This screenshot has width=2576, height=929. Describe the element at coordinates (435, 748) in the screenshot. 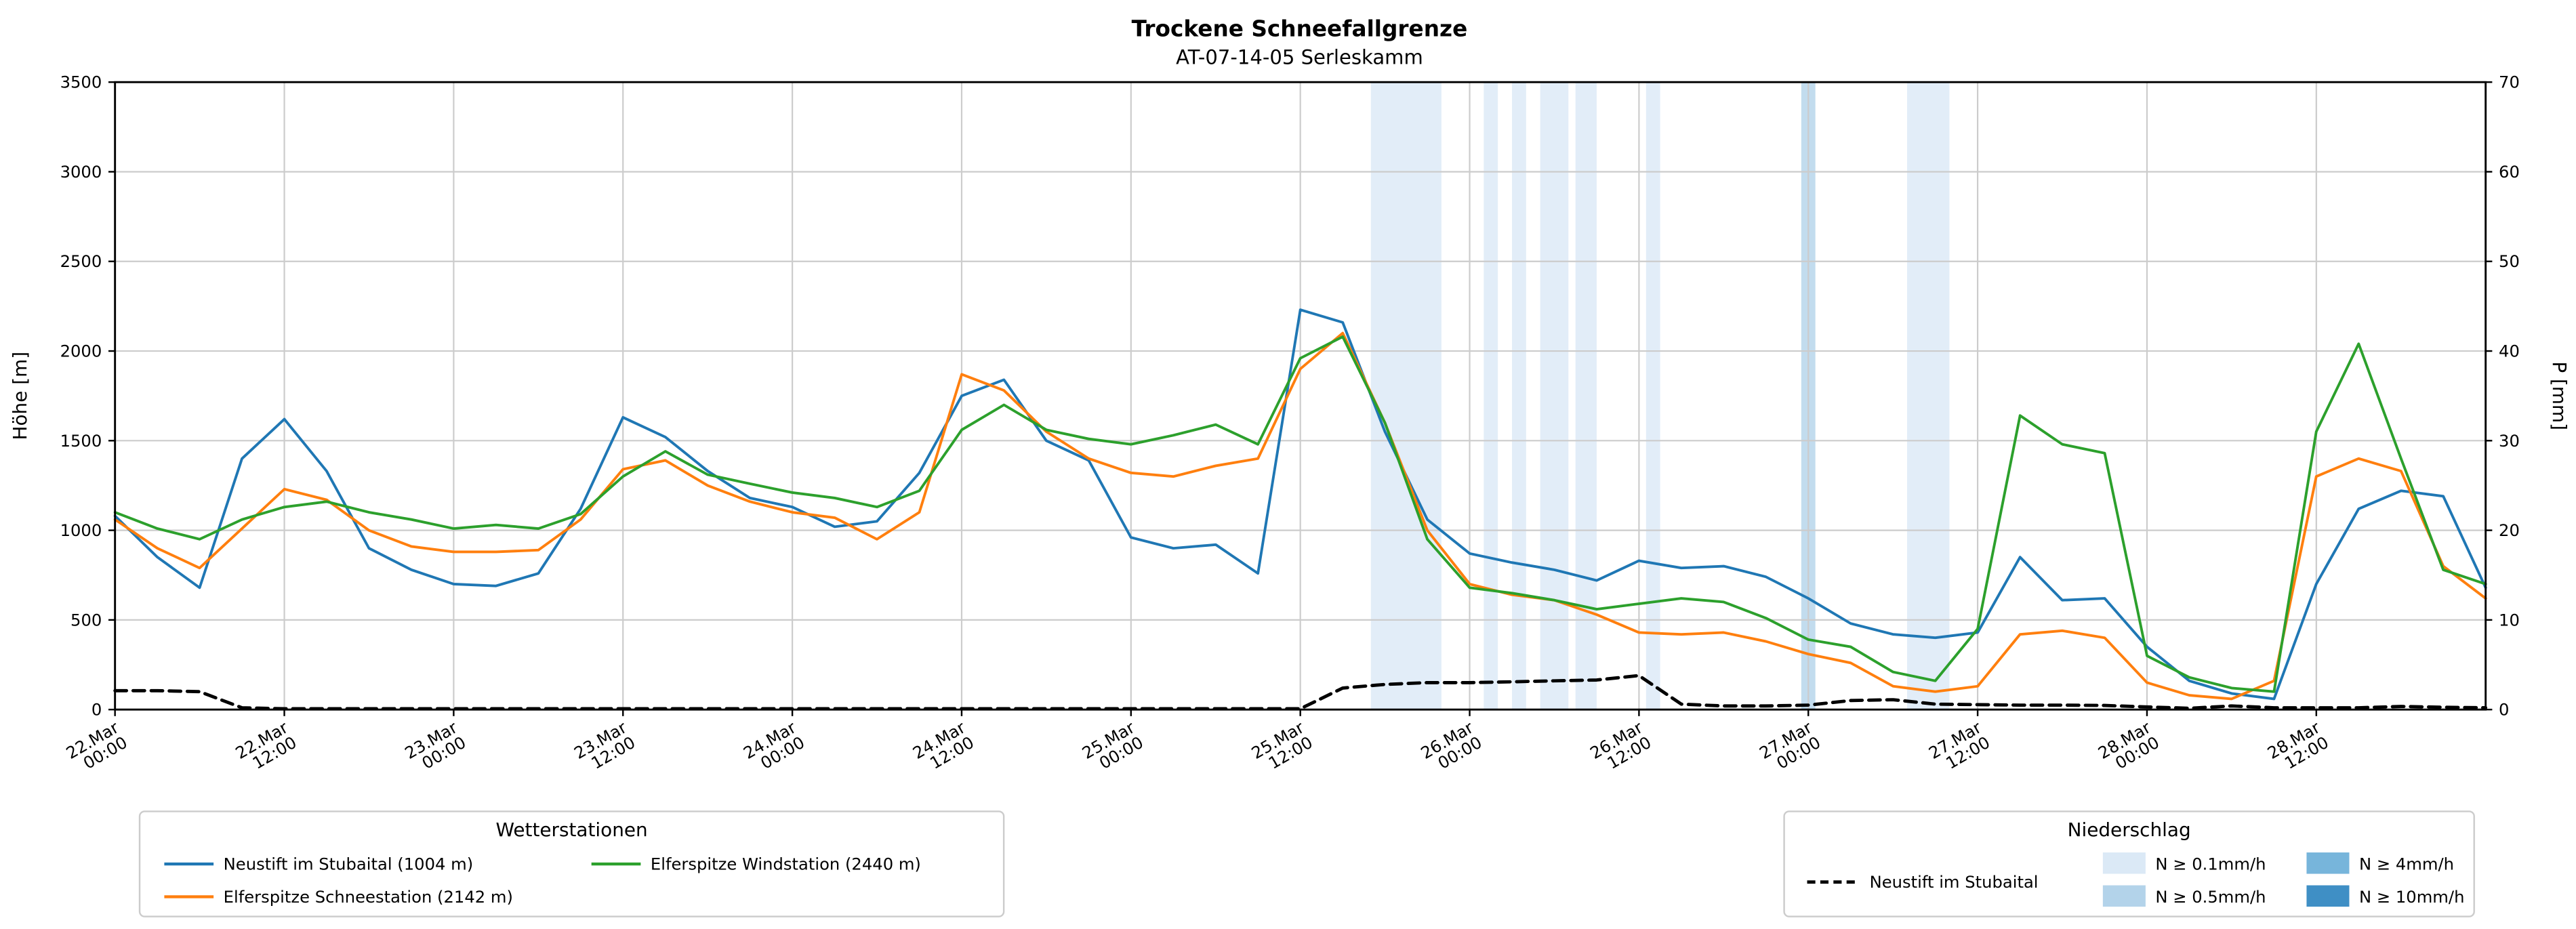

I see `x-tick-label: 23.Mar00:00` at that location.